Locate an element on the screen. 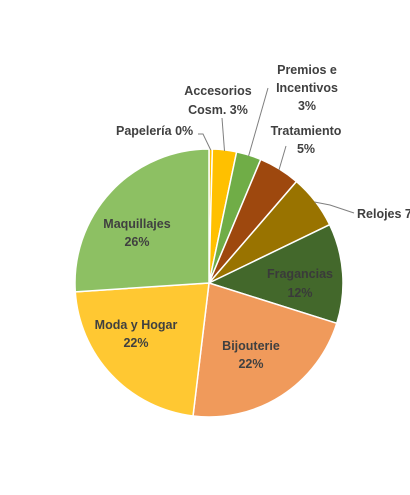 The width and height of the screenshot is (410, 495). label-bijouterie-line2: 22% is located at coordinates (250, 364).